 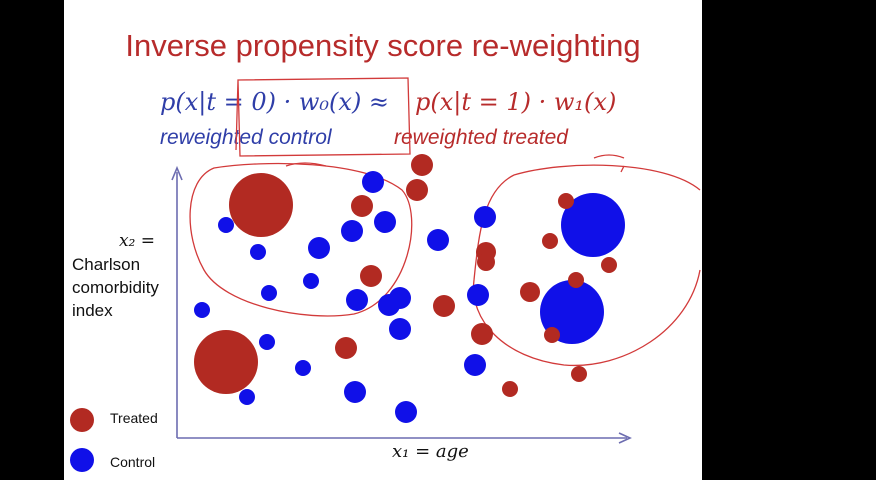 I want to click on annotation-ellipse-left, so click(x=301, y=239).